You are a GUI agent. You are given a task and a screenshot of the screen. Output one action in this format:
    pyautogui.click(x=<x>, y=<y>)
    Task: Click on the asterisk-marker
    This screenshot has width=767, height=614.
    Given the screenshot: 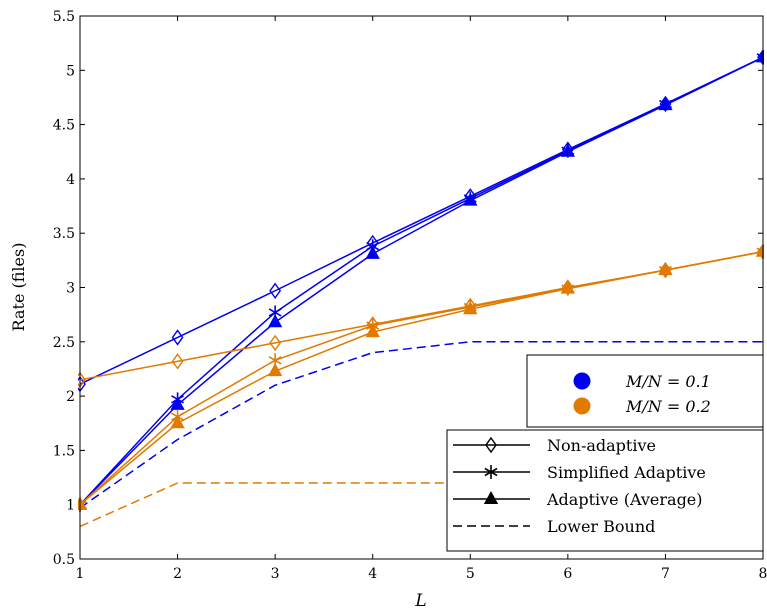 What is the action you would take?
    pyautogui.click(x=491, y=472)
    